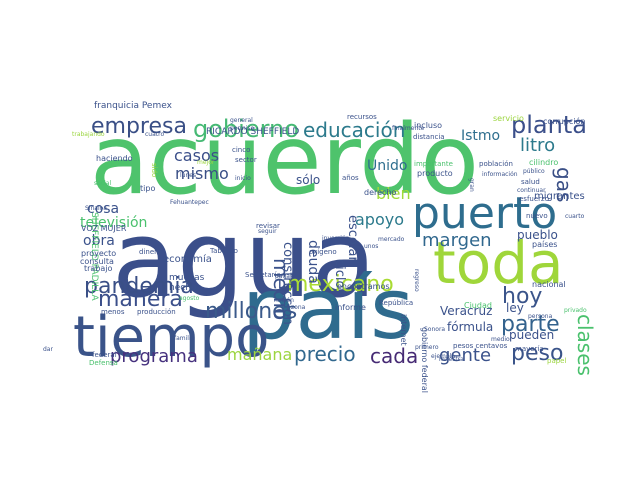 The width and height of the screenshot is (640, 480). Describe the element at coordinates (154, 170) in the screenshot. I see `word-sido: sido` at that location.